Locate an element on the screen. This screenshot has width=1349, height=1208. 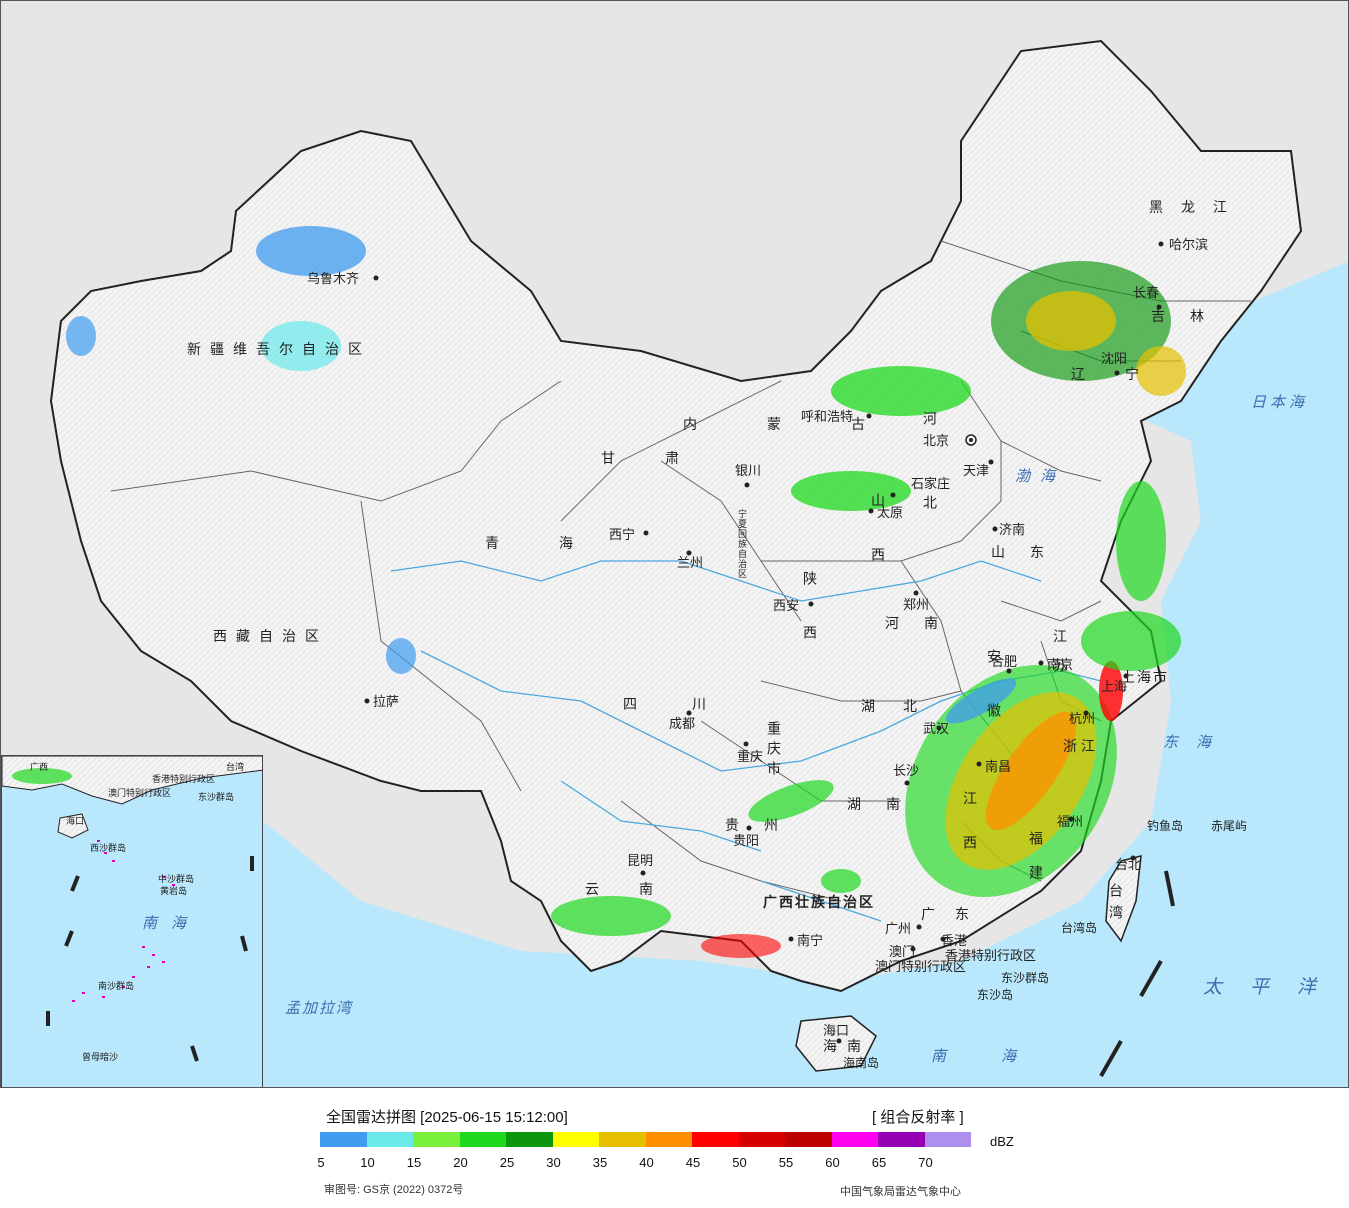
city-shijiazhuang: 石家庄 is located at coordinates (930, 484).